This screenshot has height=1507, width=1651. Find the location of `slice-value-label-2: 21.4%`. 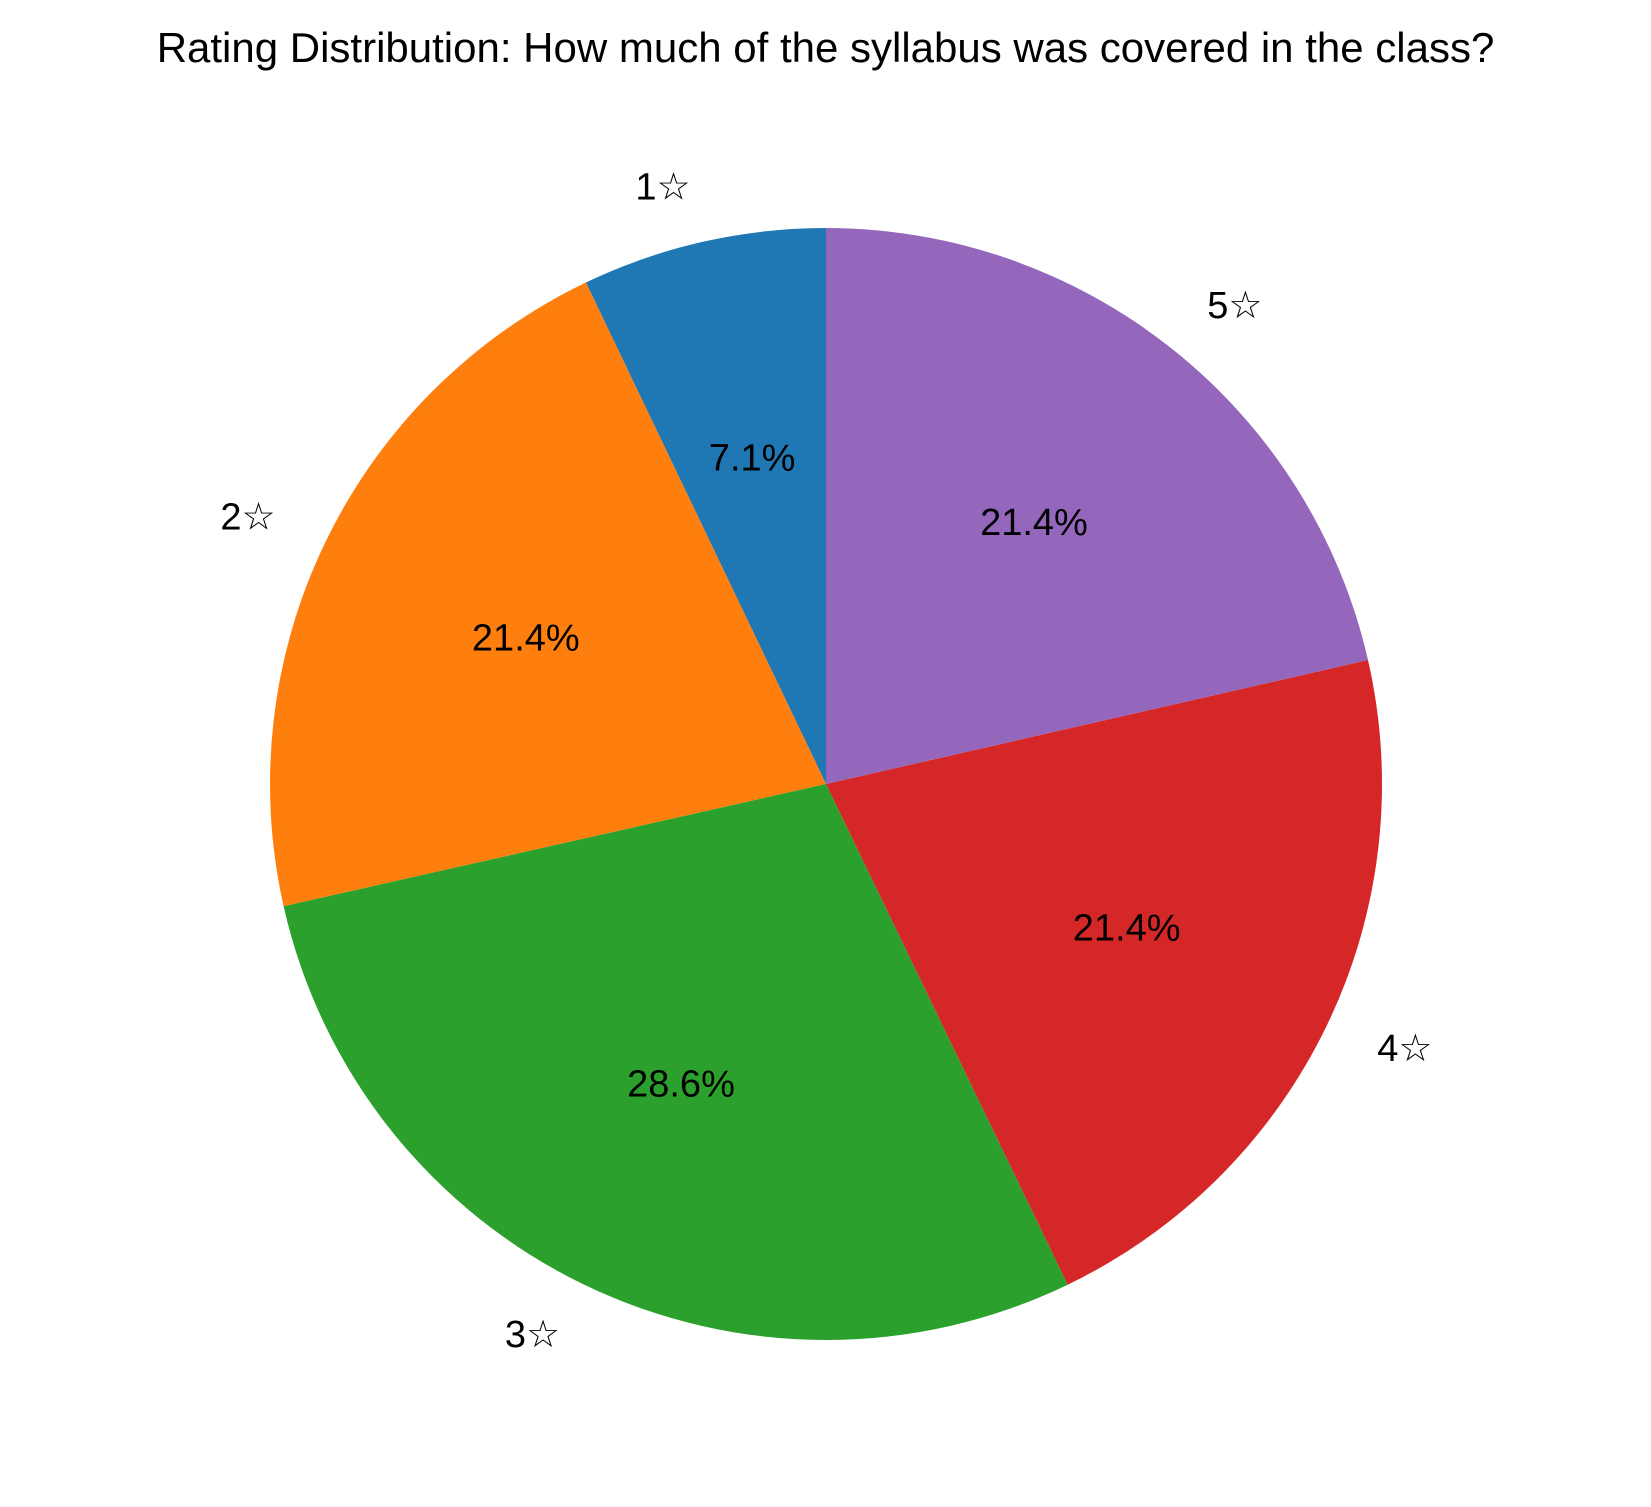

slice-value-label-2: 21.4% is located at coordinates (526, 639).